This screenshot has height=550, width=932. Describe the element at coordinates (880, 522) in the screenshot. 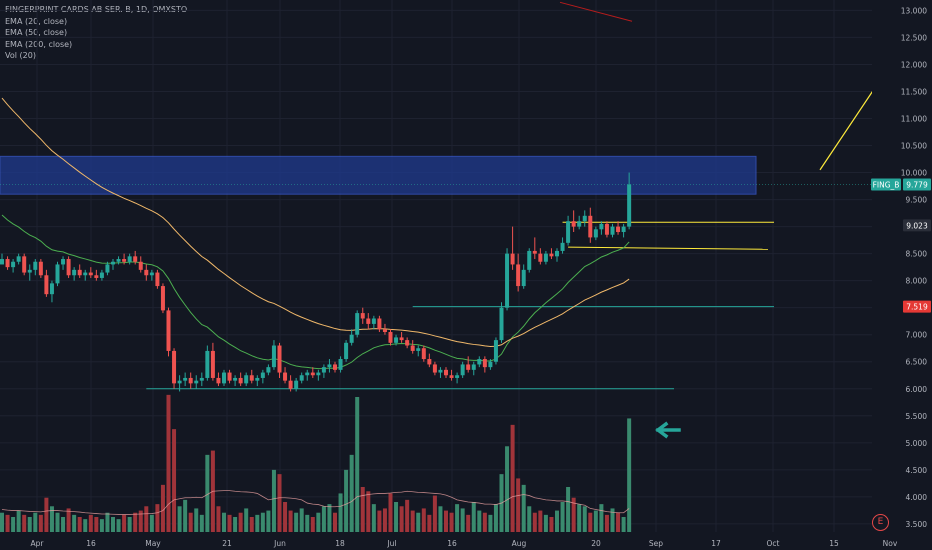

I see `e-logo-icon: E` at that location.